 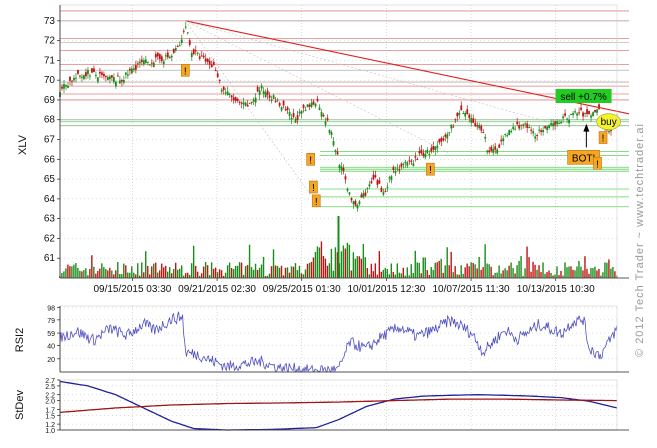 What do you see at coordinates (51, 334) in the screenshot?
I see `rsi-tick-label: 59` at bounding box center [51, 334].